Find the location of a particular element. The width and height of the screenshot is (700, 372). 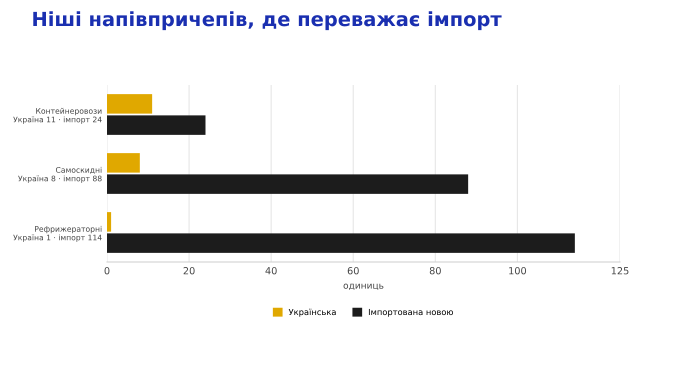

x-tick-label: 60 is located at coordinates (353, 270).